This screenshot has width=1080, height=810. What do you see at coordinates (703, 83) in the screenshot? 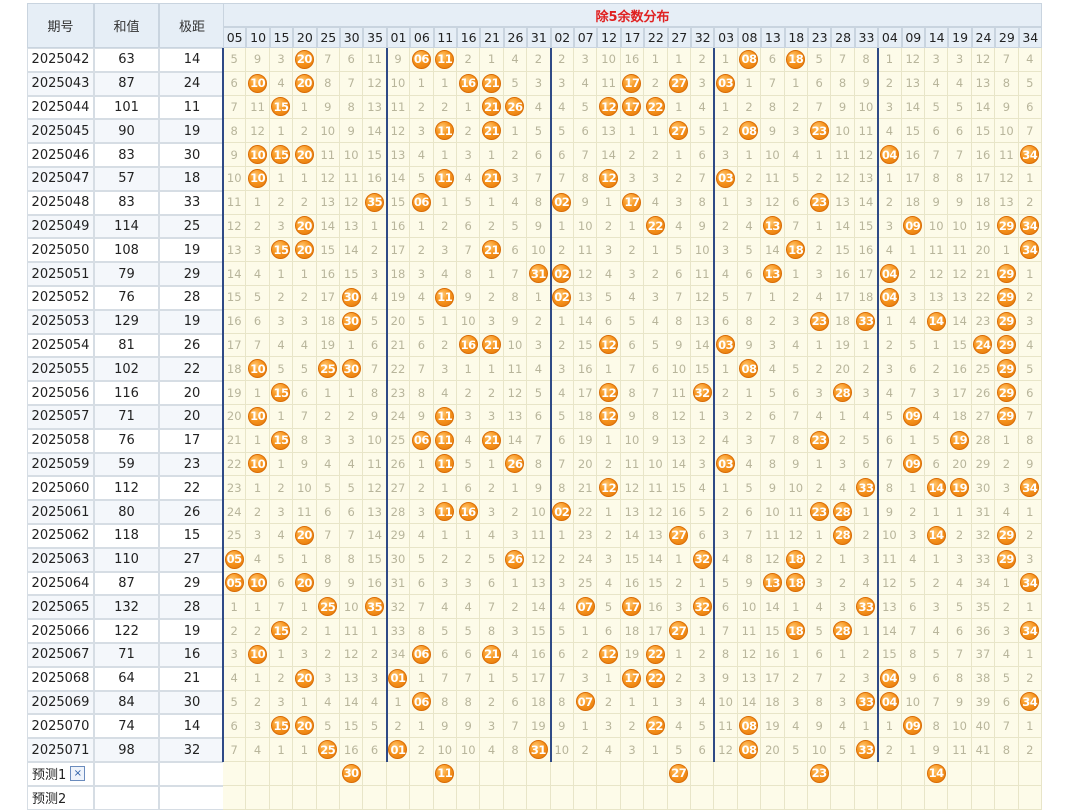
I see `distribution-cell: 3` at bounding box center [703, 83].